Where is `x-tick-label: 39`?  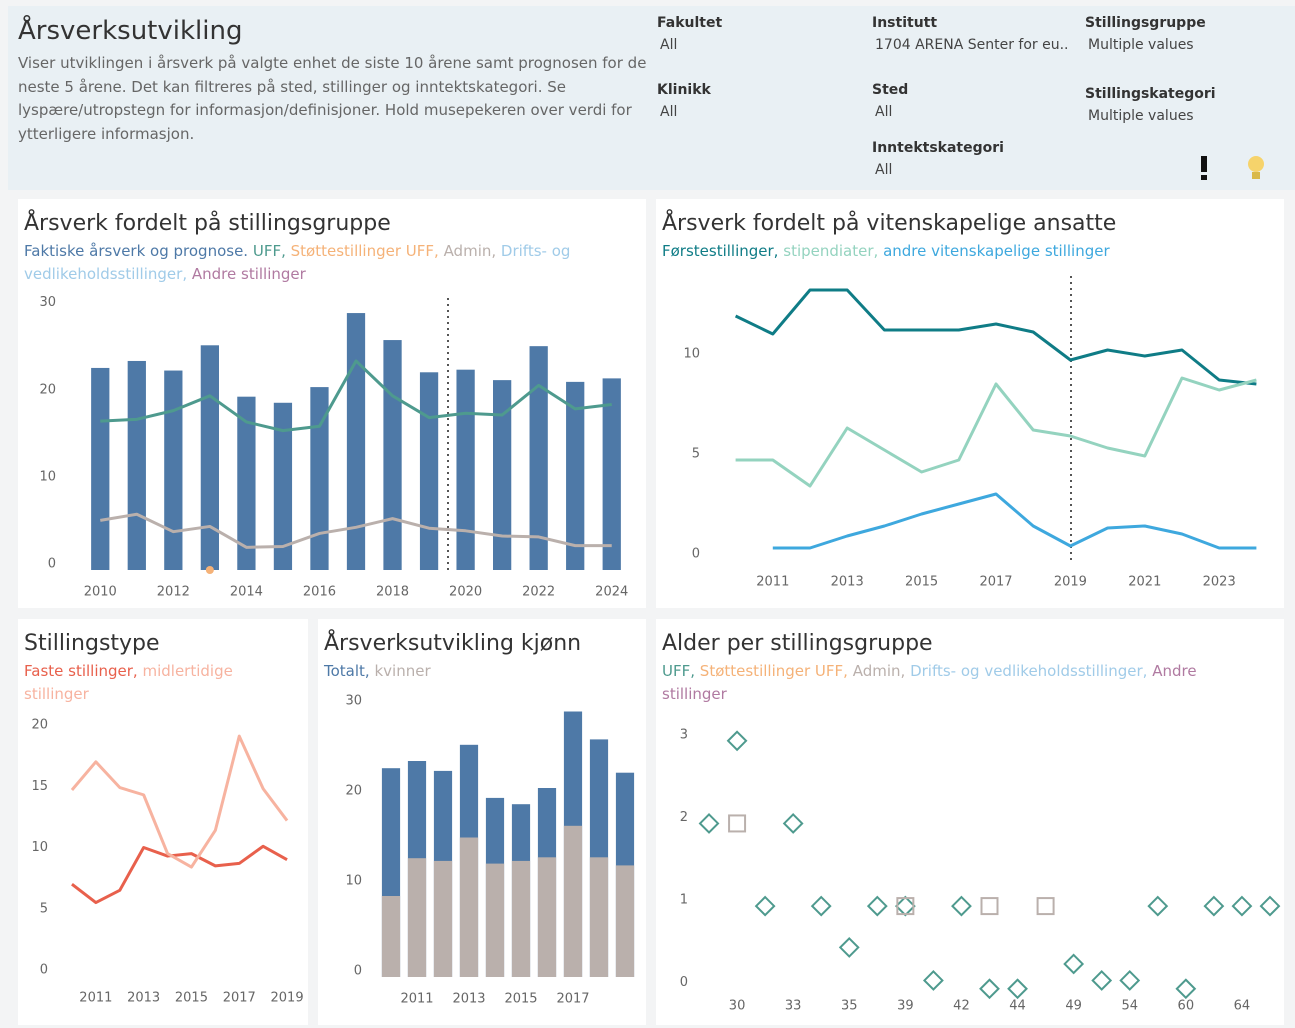 x-tick-label: 39 is located at coordinates (905, 1006).